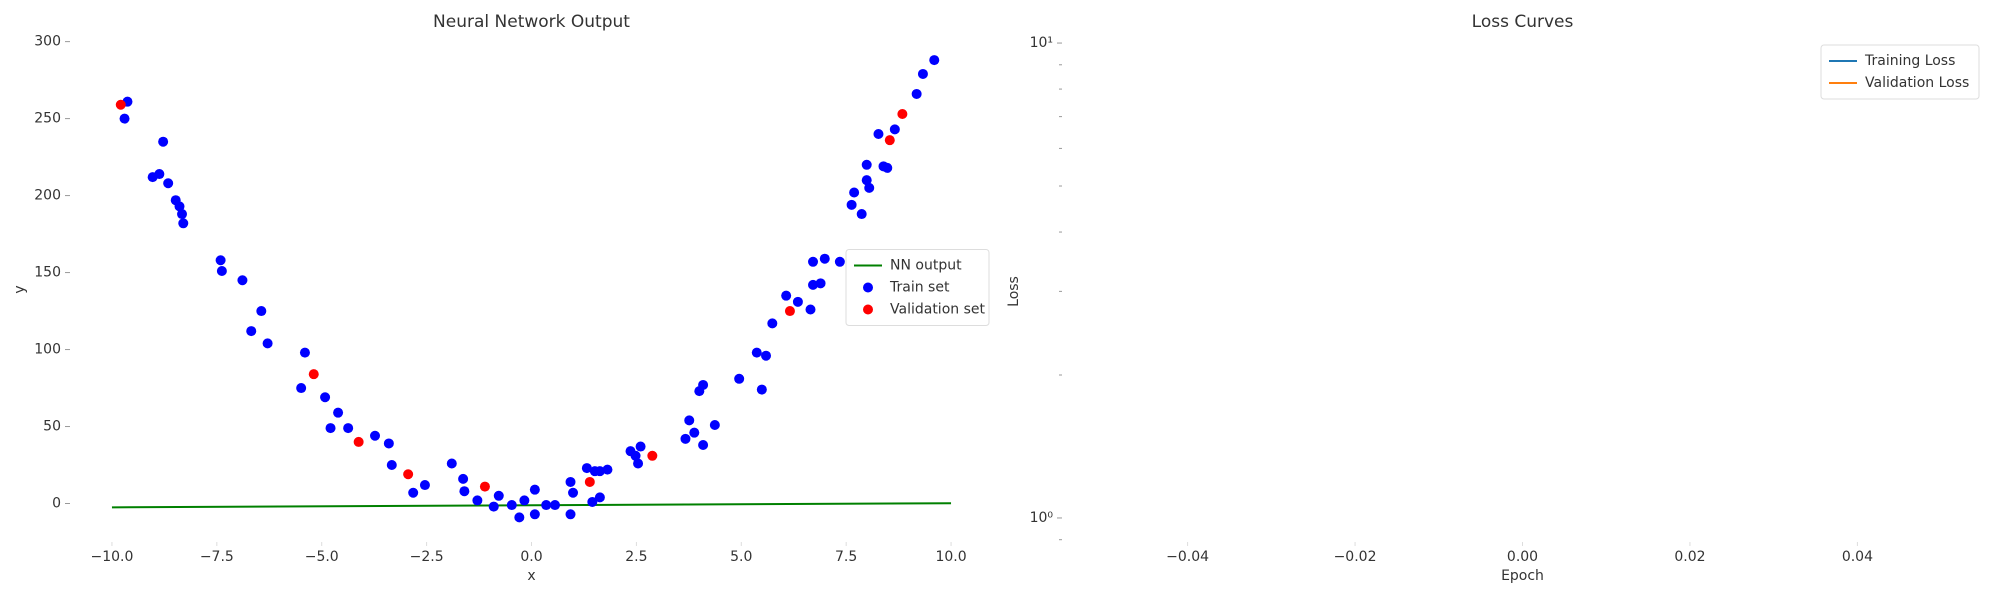 The height and width of the screenshot is (600, 2000). Describe the element at coordinates (112, 557) in the screenshot. I see `x-tick-label: −10.0` at that location.